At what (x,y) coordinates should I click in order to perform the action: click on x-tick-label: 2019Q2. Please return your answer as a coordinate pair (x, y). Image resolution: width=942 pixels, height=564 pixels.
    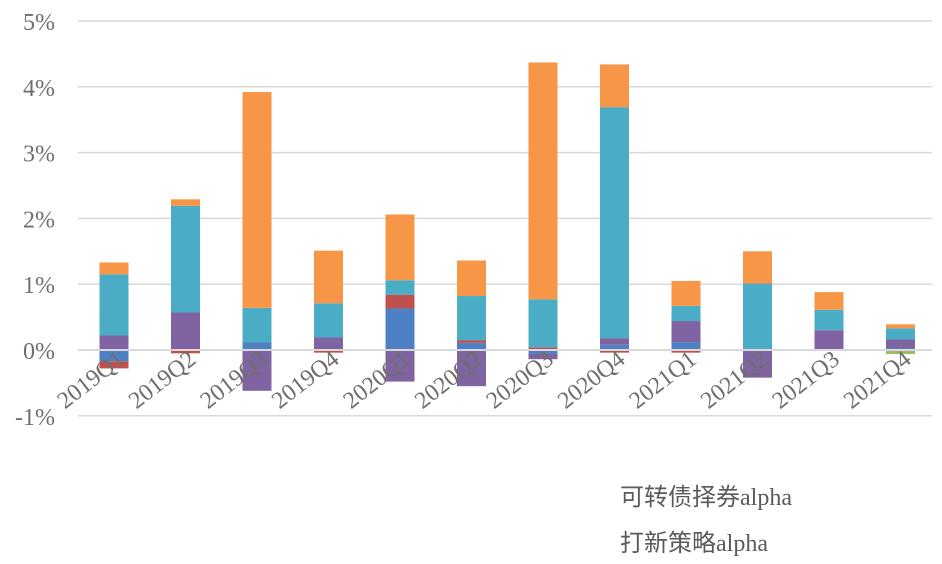
    Looking at the image, I should click on (162, 380).